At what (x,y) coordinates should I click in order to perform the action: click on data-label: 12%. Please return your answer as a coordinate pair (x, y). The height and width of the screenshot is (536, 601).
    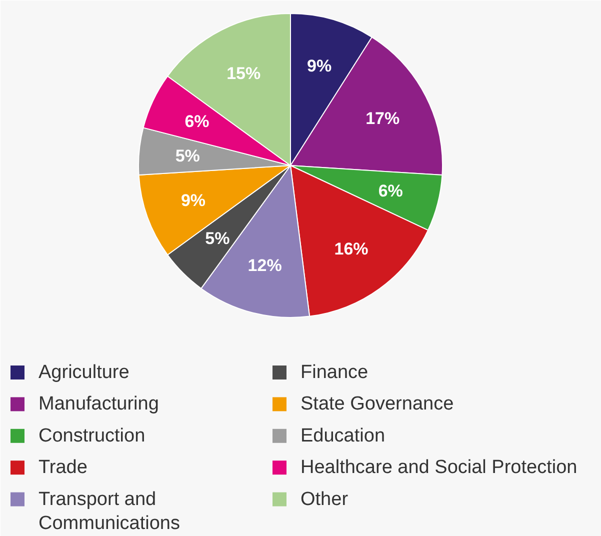
    Looking at the image, I should click on (265, 266).